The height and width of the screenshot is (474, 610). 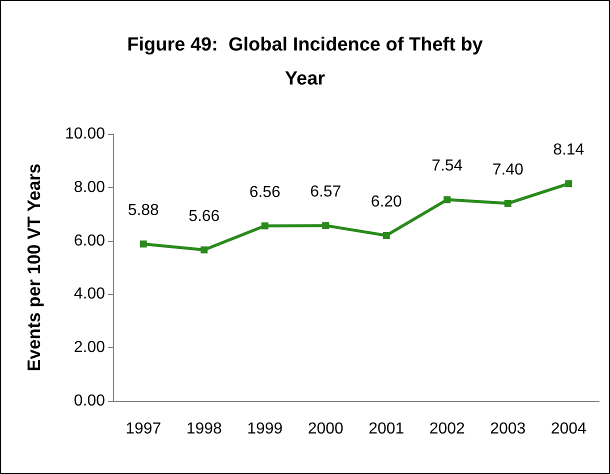 What do you see at coordinates (144, 429) in the screenshot?
I see `x-tick-label: 1997` at bounding box center [144, 429].